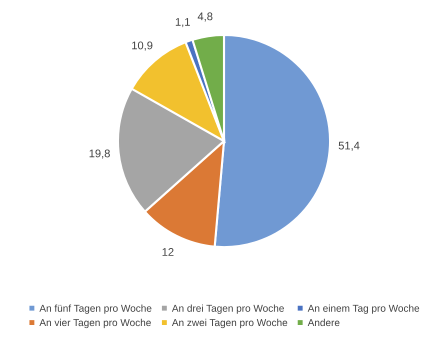  What do you see at coordinates (168, 252) in the screenshot?
I see `data-label: 12` at bounding box center [168, 252].